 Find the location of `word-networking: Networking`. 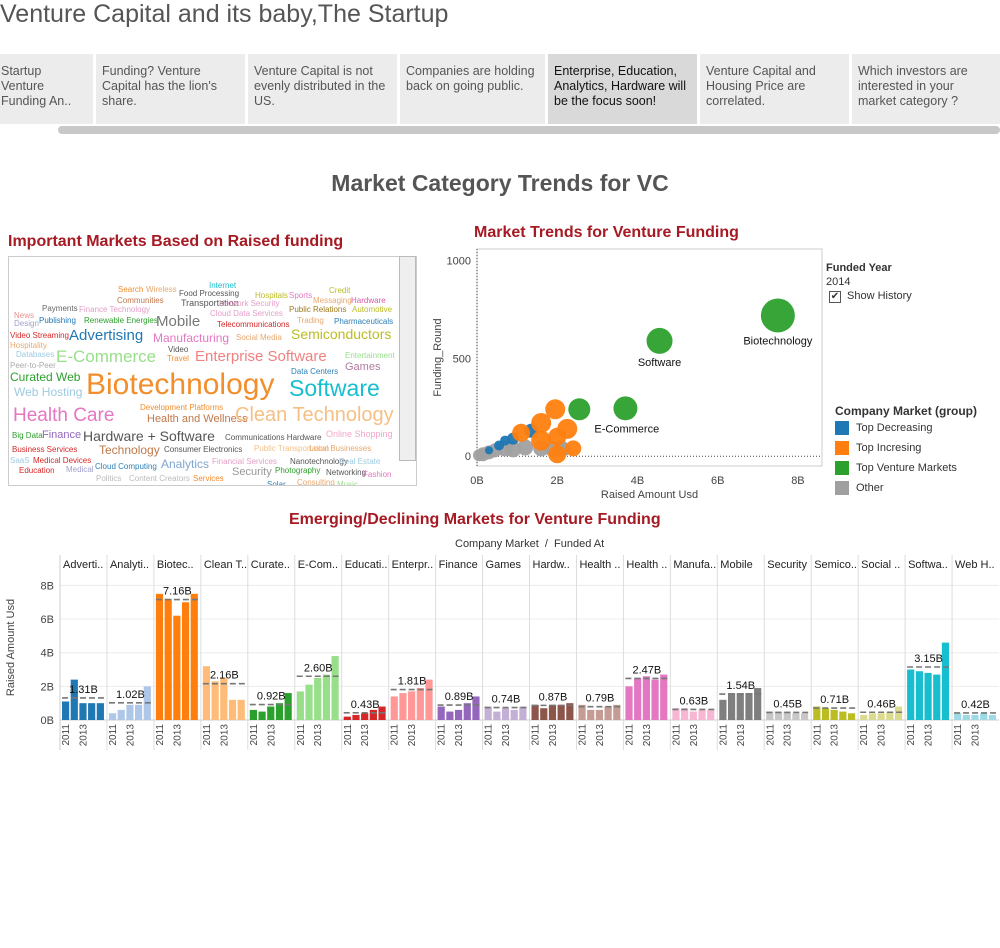

word-networking: Networking is located at coordinates (346, 472).